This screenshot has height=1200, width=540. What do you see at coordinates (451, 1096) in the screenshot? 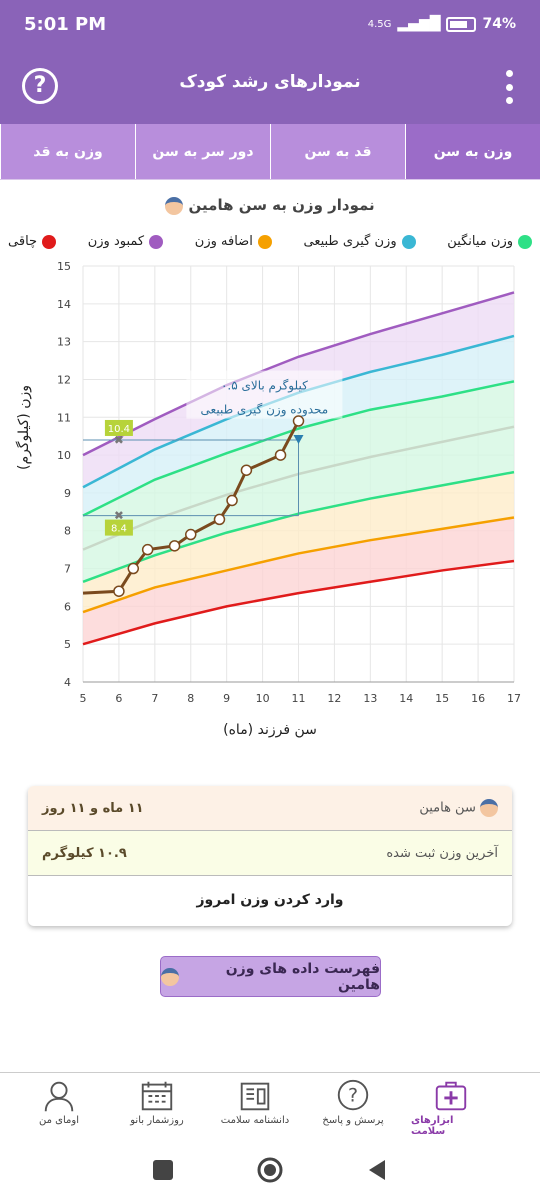
I see `medical-kit-icon` at bounding box center [451, 1096].